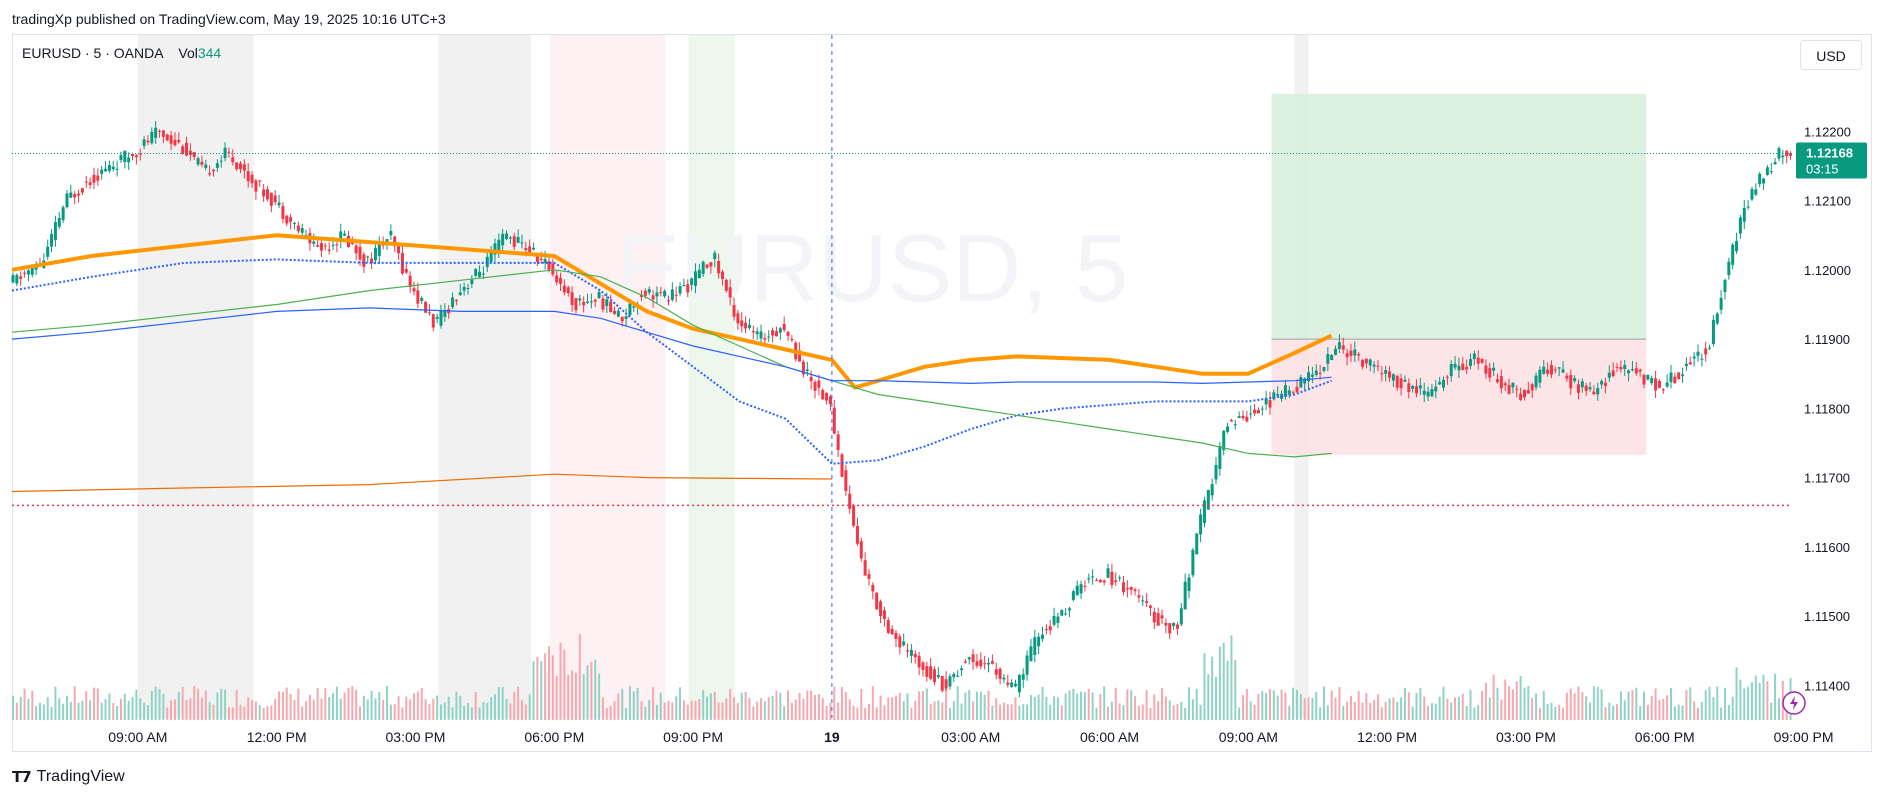 This screenshot has width=1884, height=799. Describe the element at coordinates (92, 53) in the screenshot. I see `symbol-name: EURUSD · 5 · OANDA` at that location.